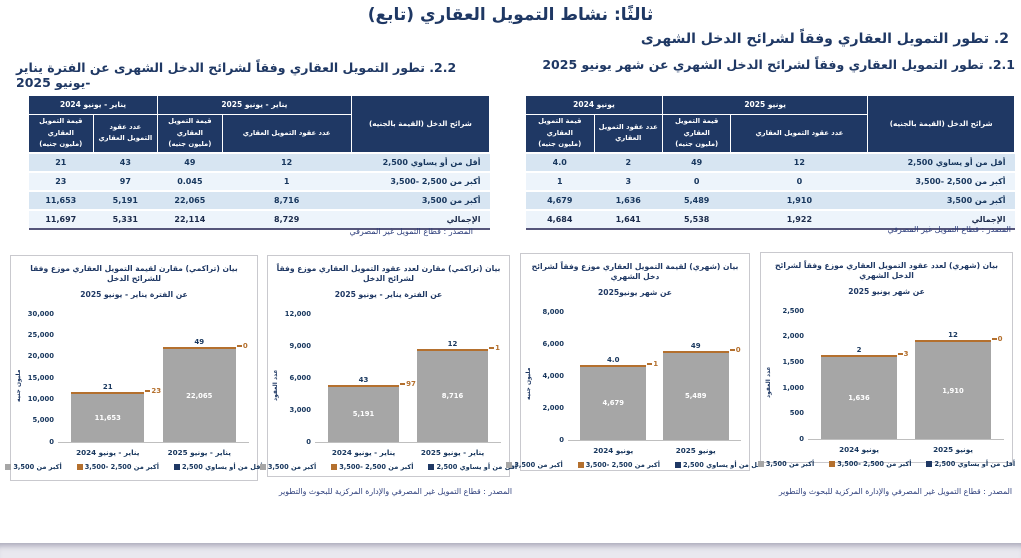 The image size is (1021, 558). Describe the element at coordinates (61, 219) in the screenshot. I see `value-2024-cell: 11,697` at that location.